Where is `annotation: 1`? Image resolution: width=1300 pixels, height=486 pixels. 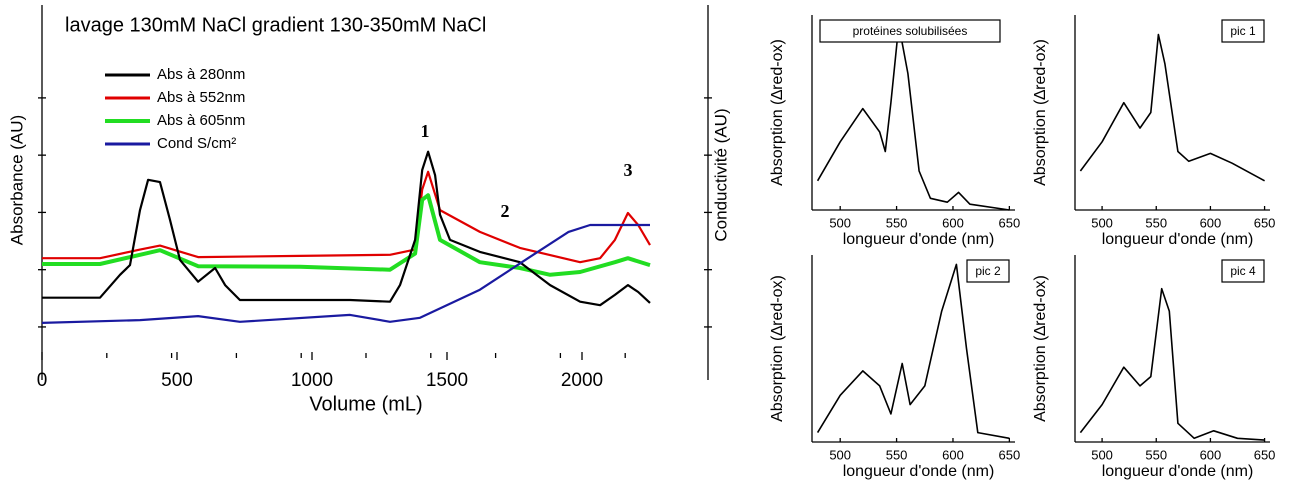
annotation: 1 is located at coordinates (425, 131).